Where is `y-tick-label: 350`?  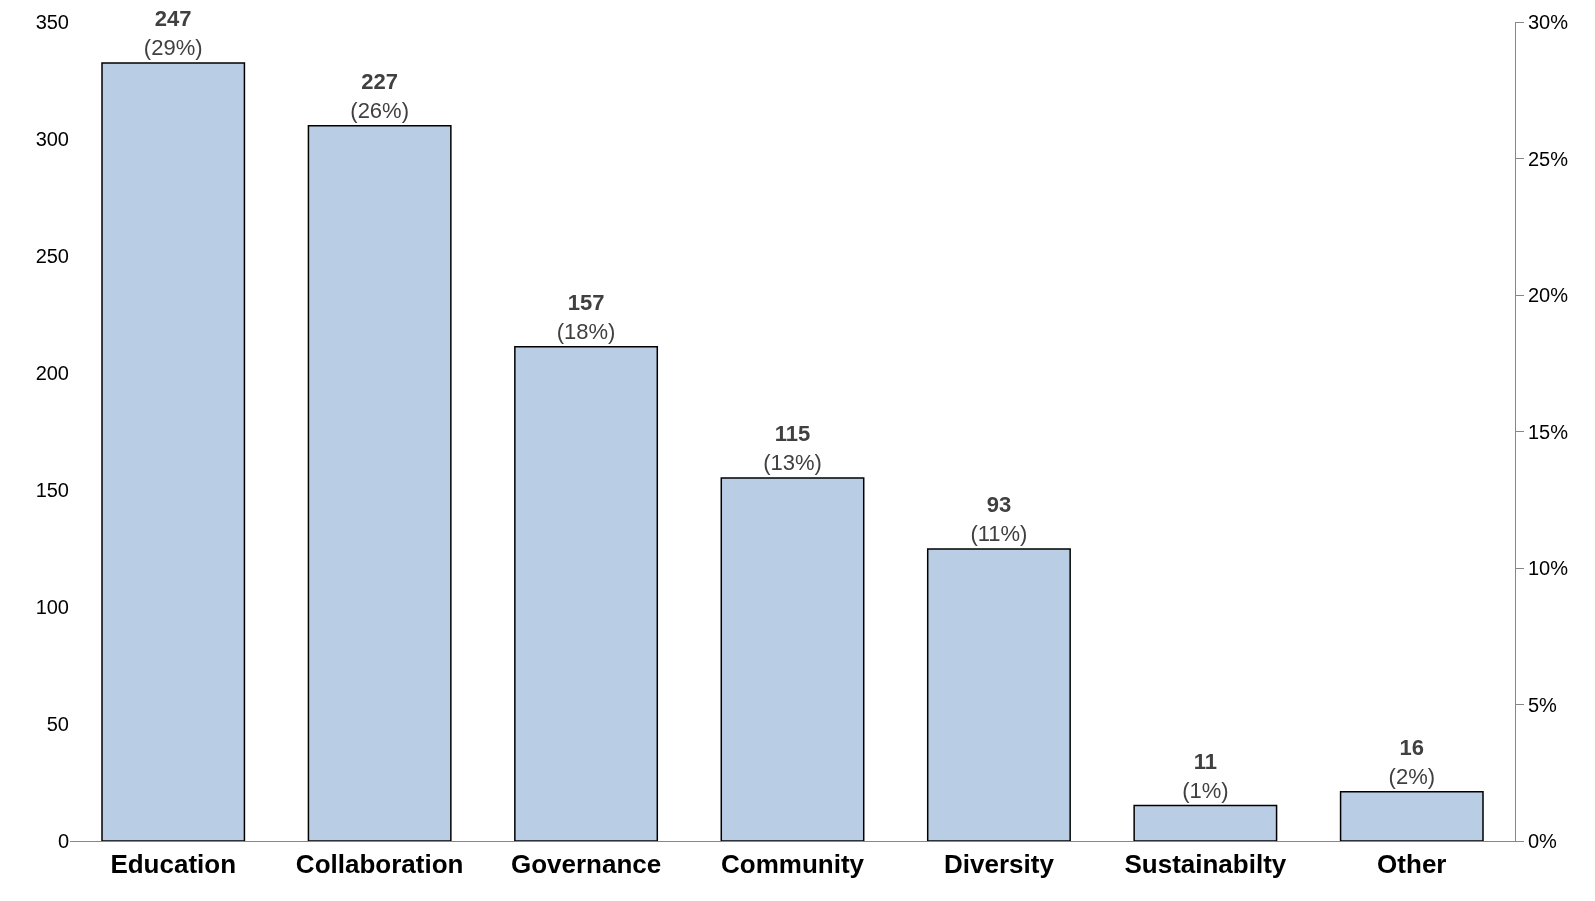
y-tick-label: 350 is located at coordinates (52, 22).